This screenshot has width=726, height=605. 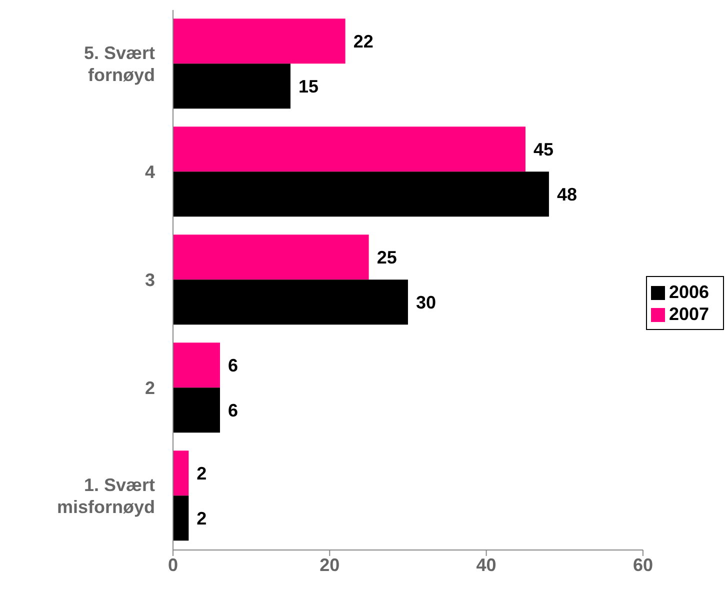 I want to click on data-label: 45, so click(x=543, y=150).